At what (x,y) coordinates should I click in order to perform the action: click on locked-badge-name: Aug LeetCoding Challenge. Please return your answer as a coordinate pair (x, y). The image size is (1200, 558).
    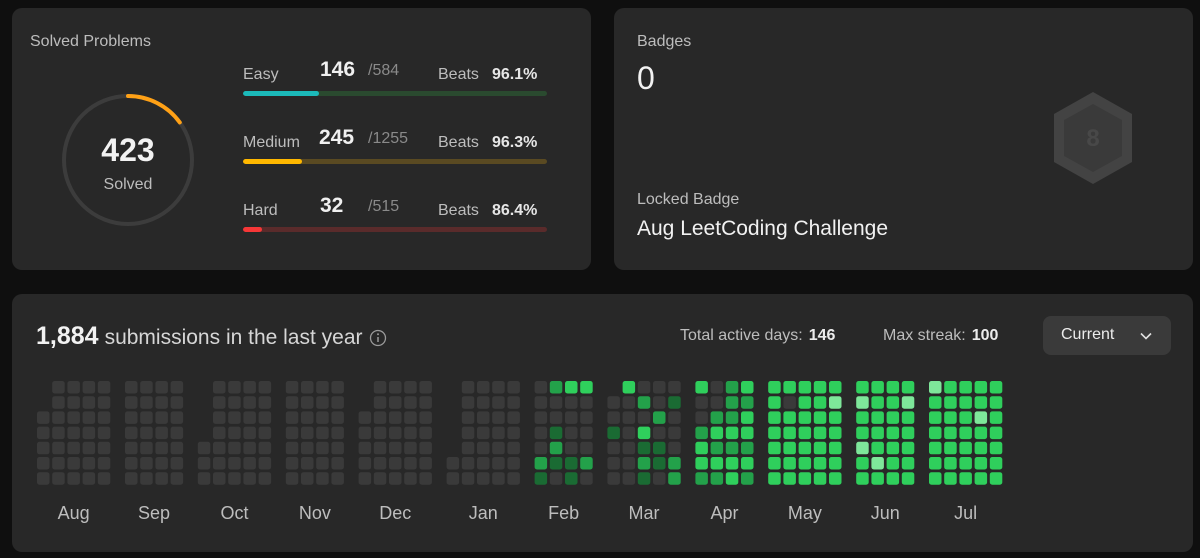
    Looking at the image, I should click on (763, 228).